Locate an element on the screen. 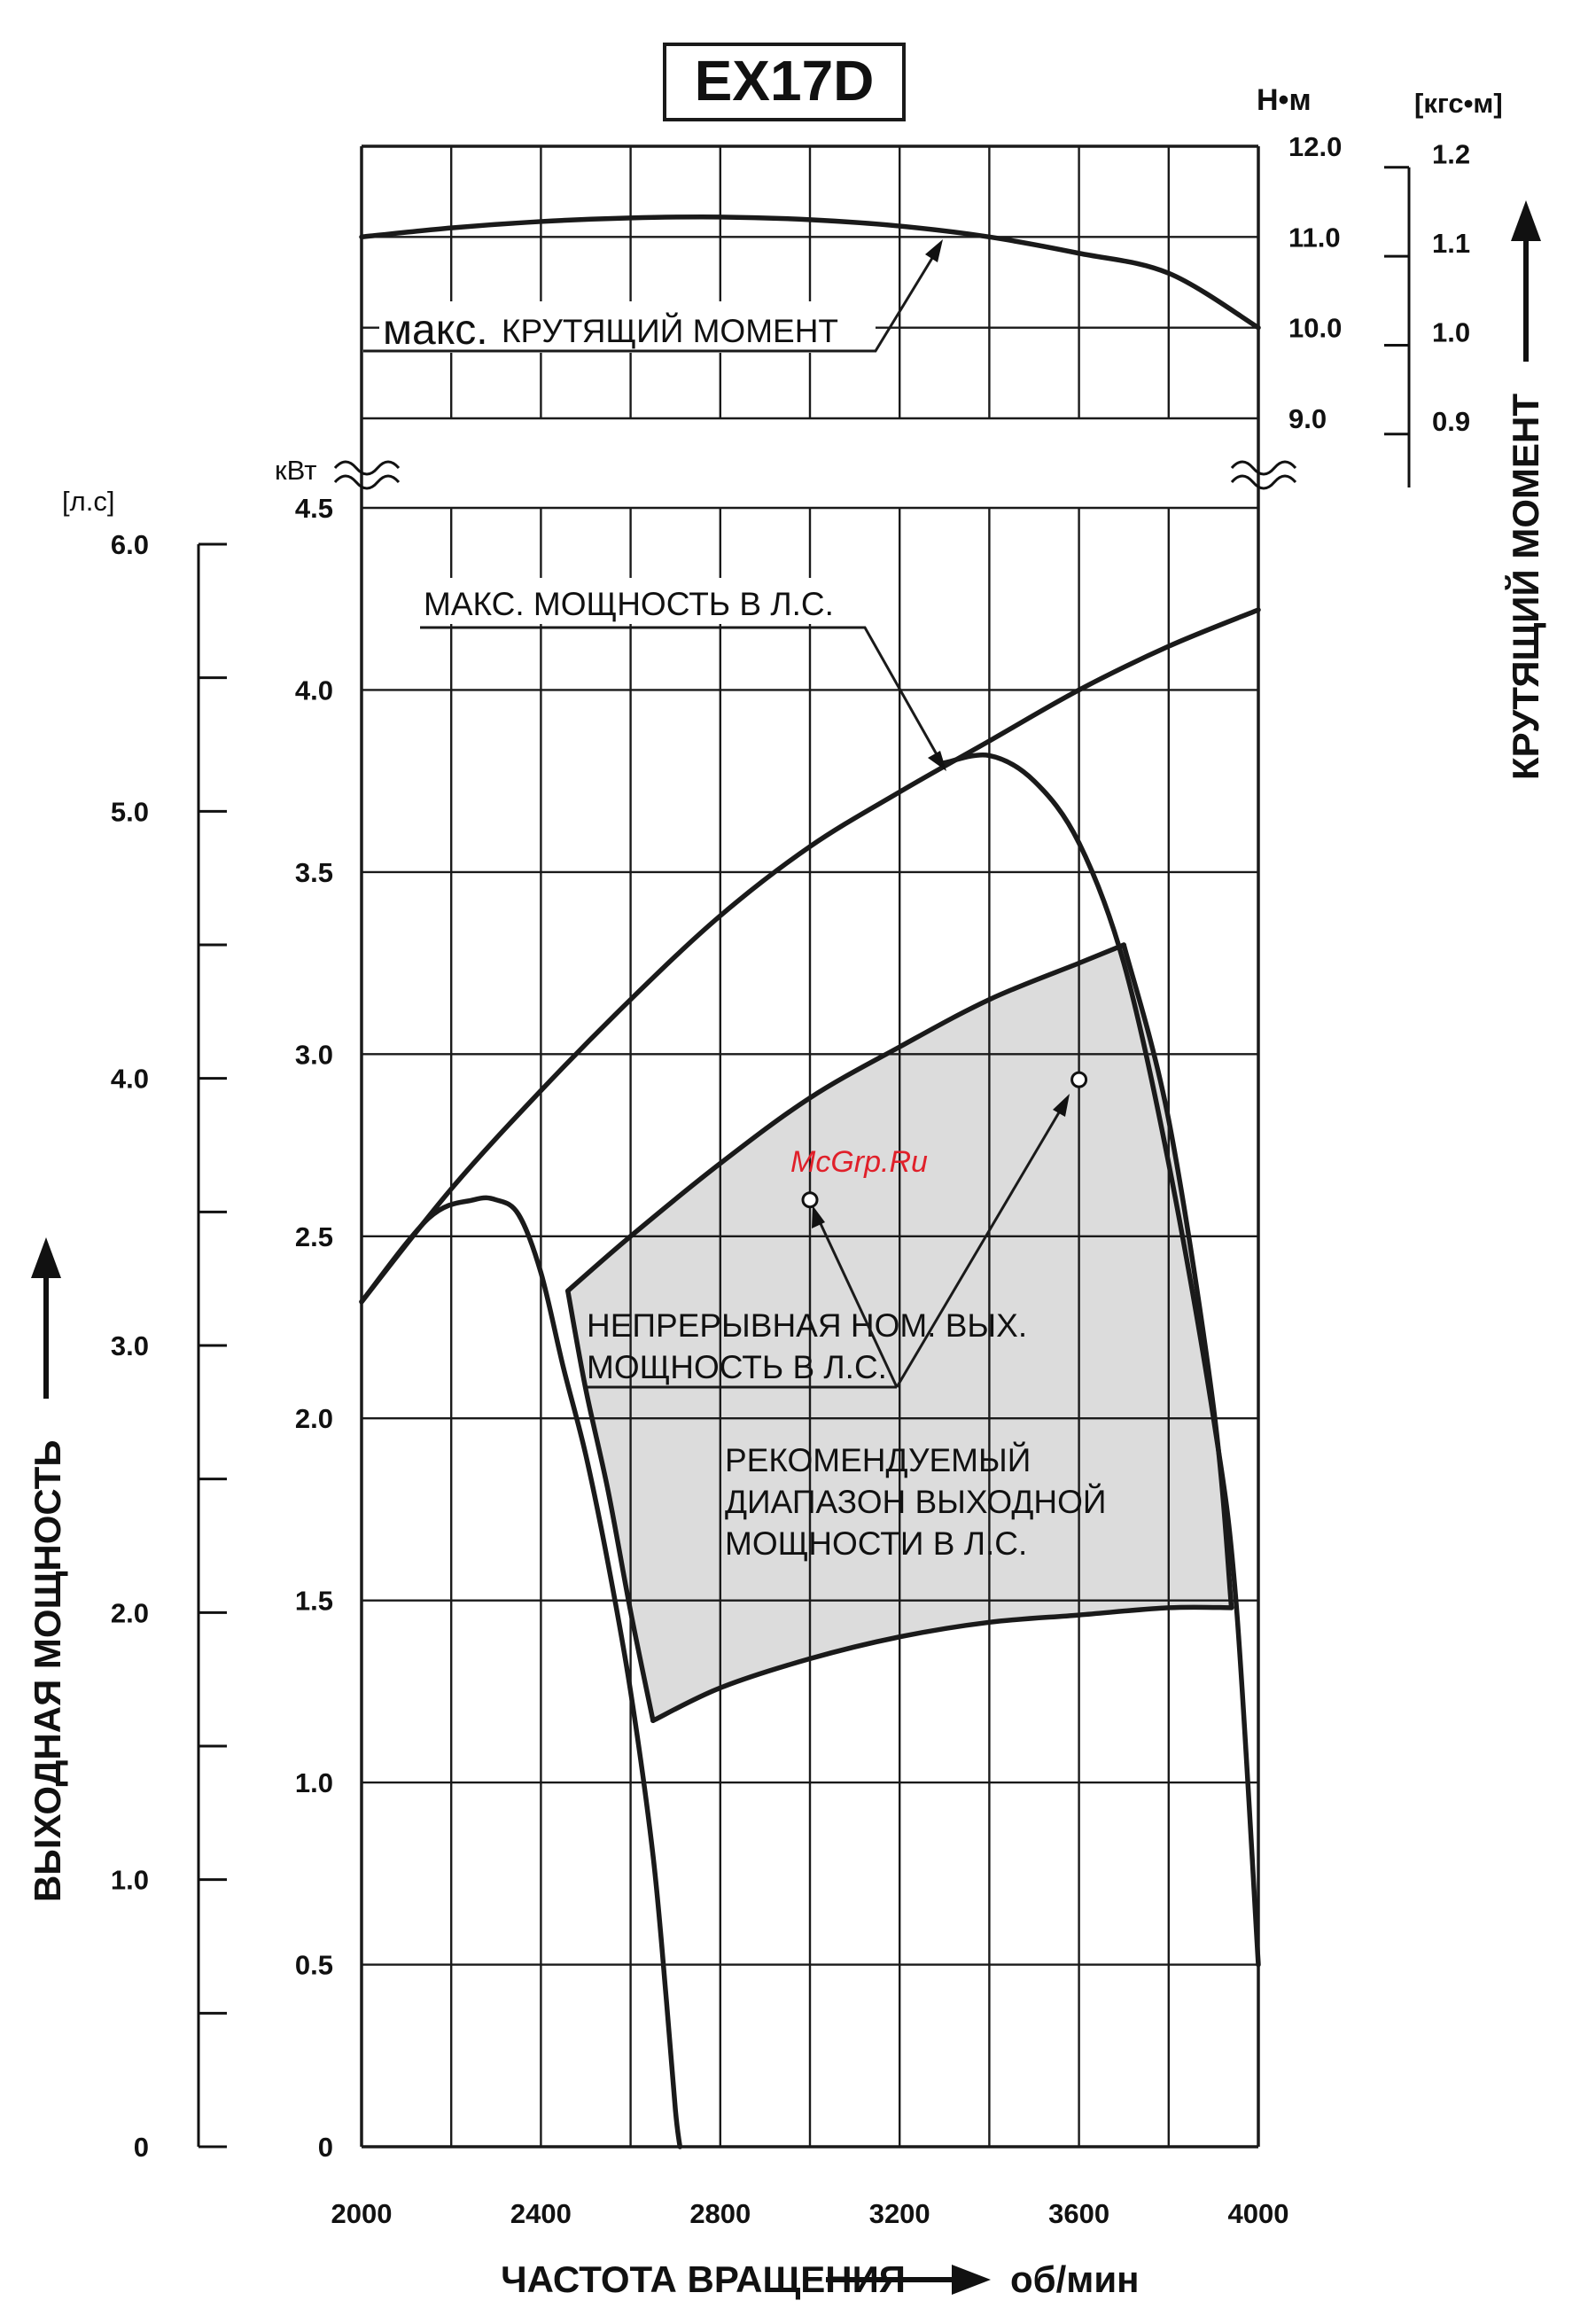 Image resolution: width=1588 pixels, height=2324 pixels. curve-max-power-high is located at coordinates (1101, 1360).